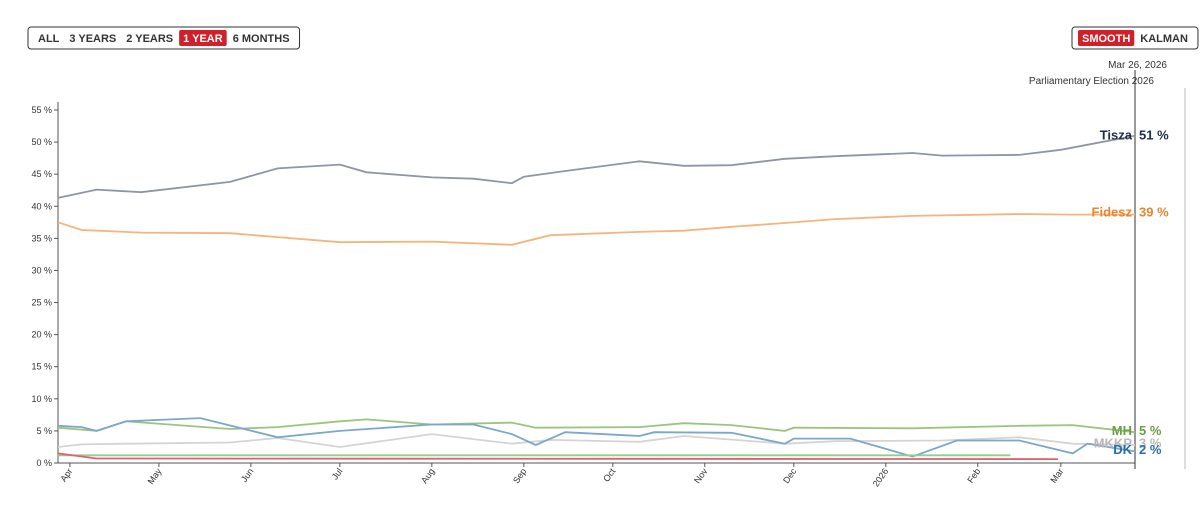  What do you see at coordinates (973, 475) in the screenshot?
I see `x-tick-label: Feb` at bounding box center [973, 475].